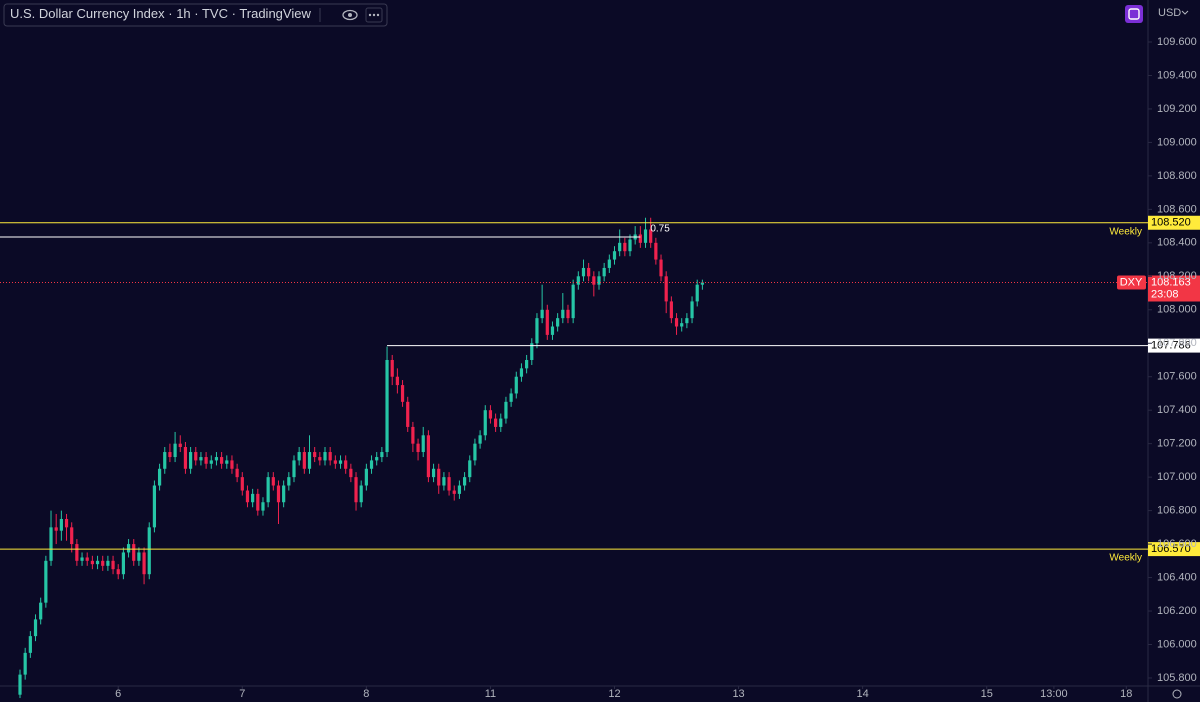  I want to click on countdown-label: 23:08, so click(1165, 294).